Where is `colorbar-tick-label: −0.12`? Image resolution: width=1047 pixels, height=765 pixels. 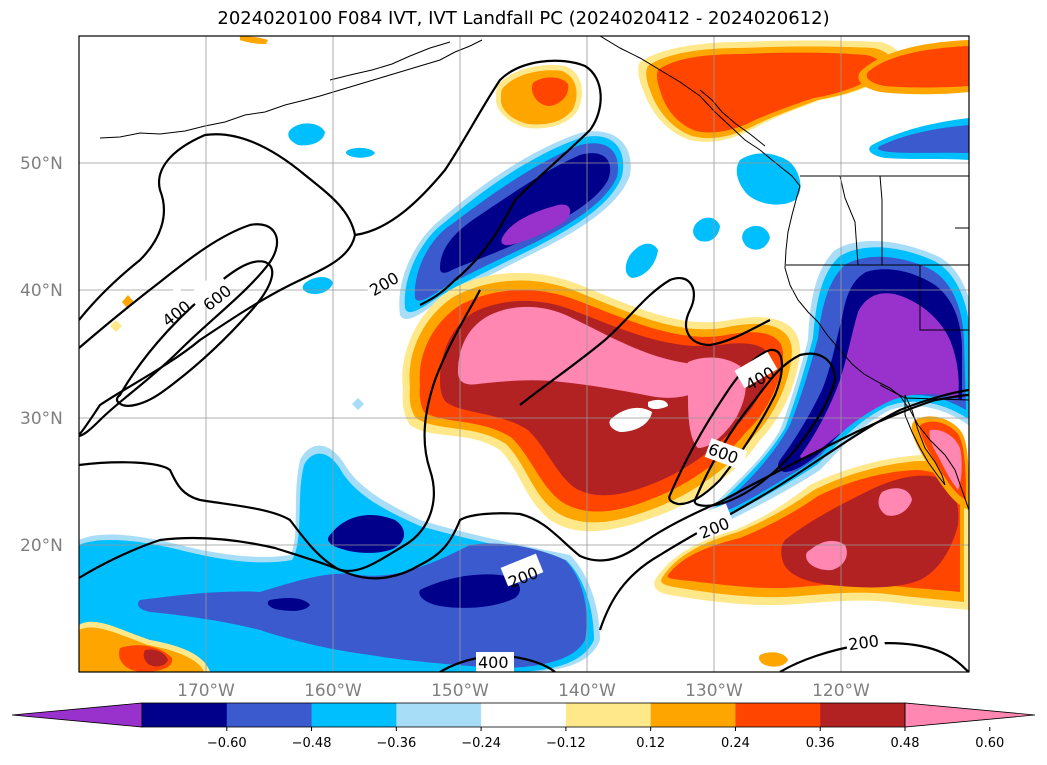
colorbar-tick-label: −0.12 is located at coordinates (566, 743).